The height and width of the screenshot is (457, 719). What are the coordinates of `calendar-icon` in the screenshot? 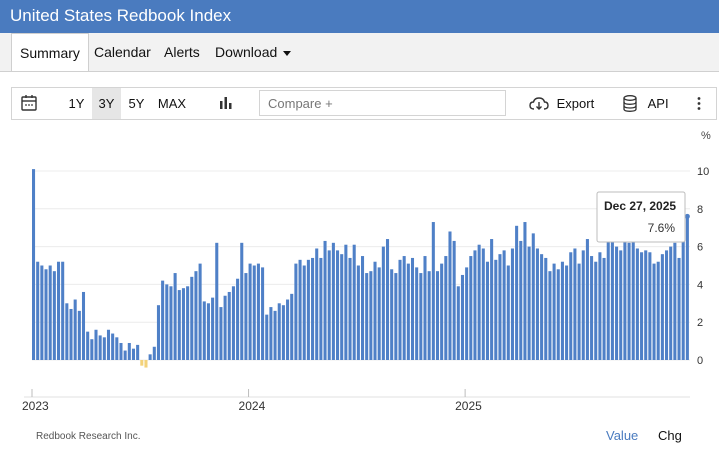 It's located at (29, 103).